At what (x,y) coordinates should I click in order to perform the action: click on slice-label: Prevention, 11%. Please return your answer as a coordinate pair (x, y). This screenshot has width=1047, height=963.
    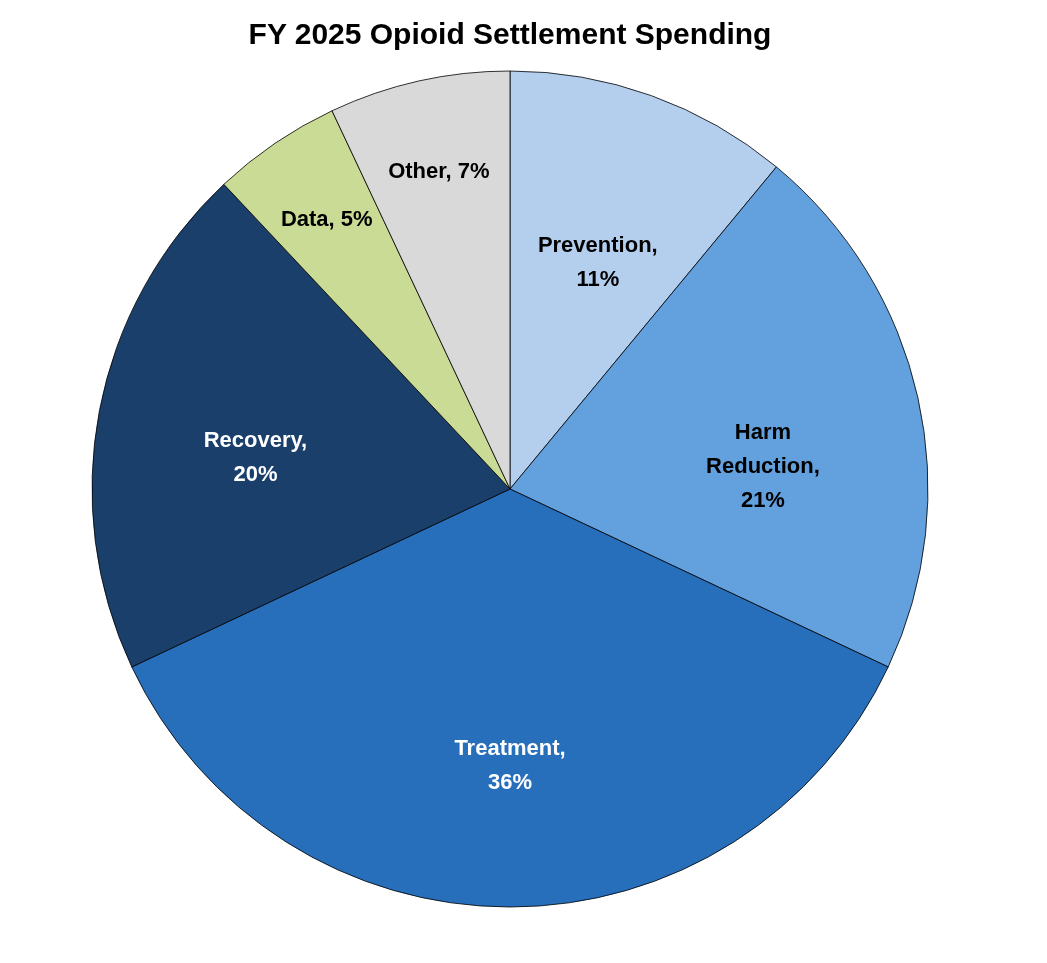
    Looking at the image, I should click on (597, 262).